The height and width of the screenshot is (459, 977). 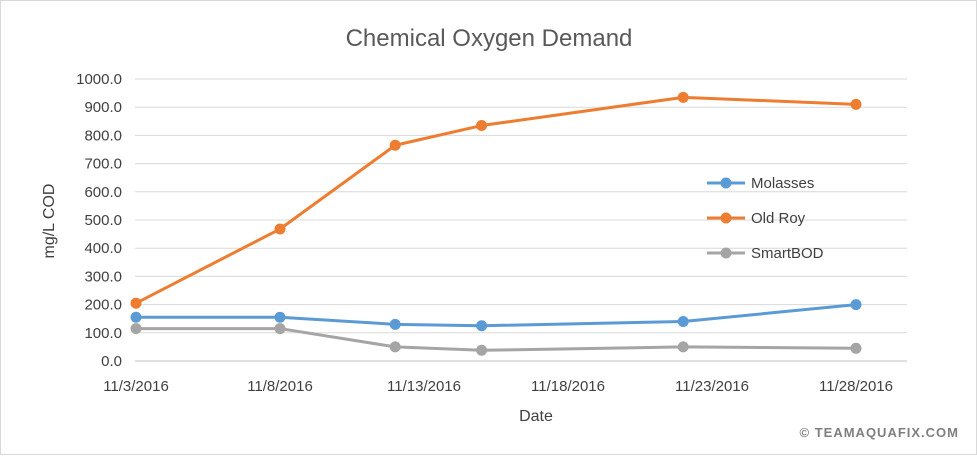 I want to click on y-tick-label: 800.0, so click(x=103, y=135).